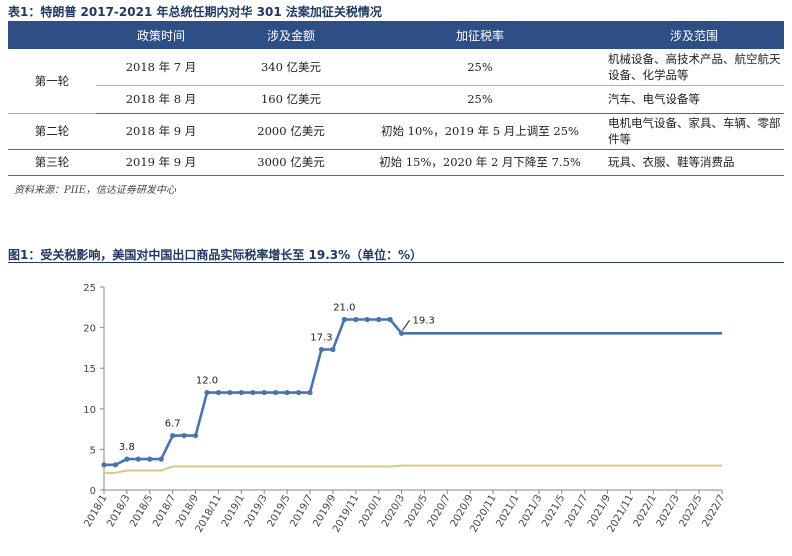 The image size is (792, 556). What do you see at coordinates (95, 190) in the screenshot?
I see `table-source-note: 资料来源：PIIE，信达证券研发中心` at bounding box center [95, 190].